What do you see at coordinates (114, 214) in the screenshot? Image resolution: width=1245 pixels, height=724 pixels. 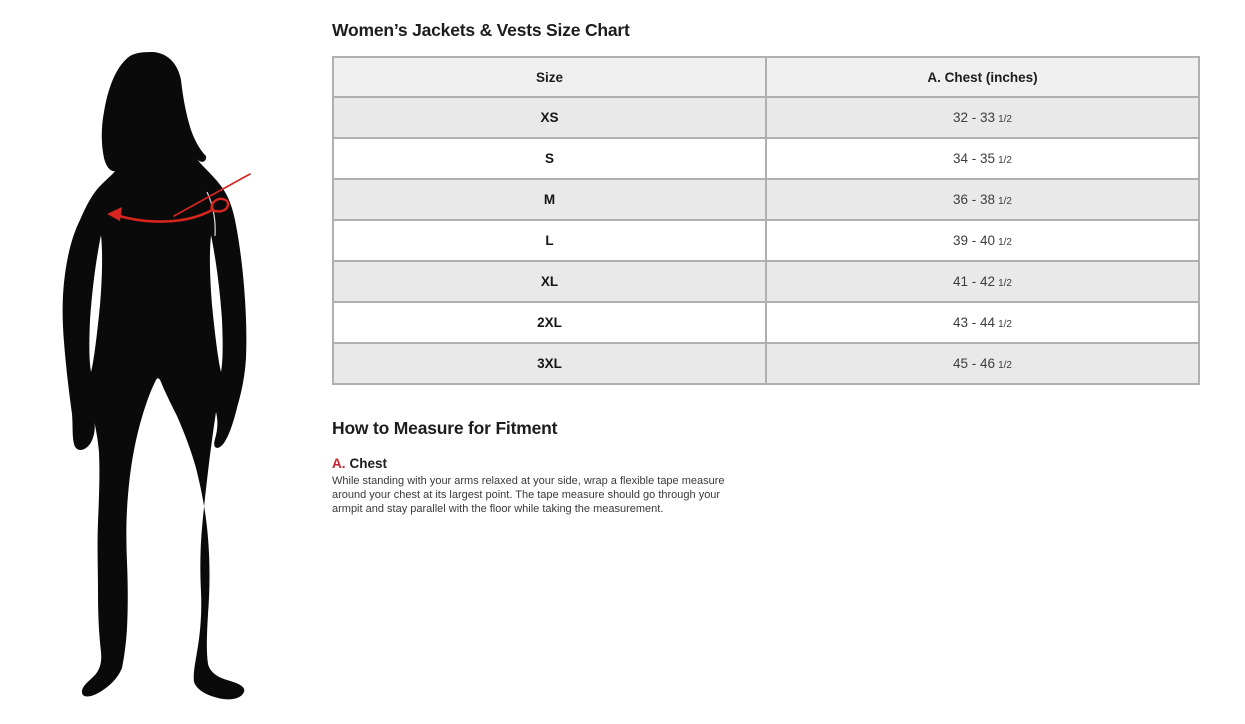 I see `arc-arrowhead` at bounding box center [114, 214].